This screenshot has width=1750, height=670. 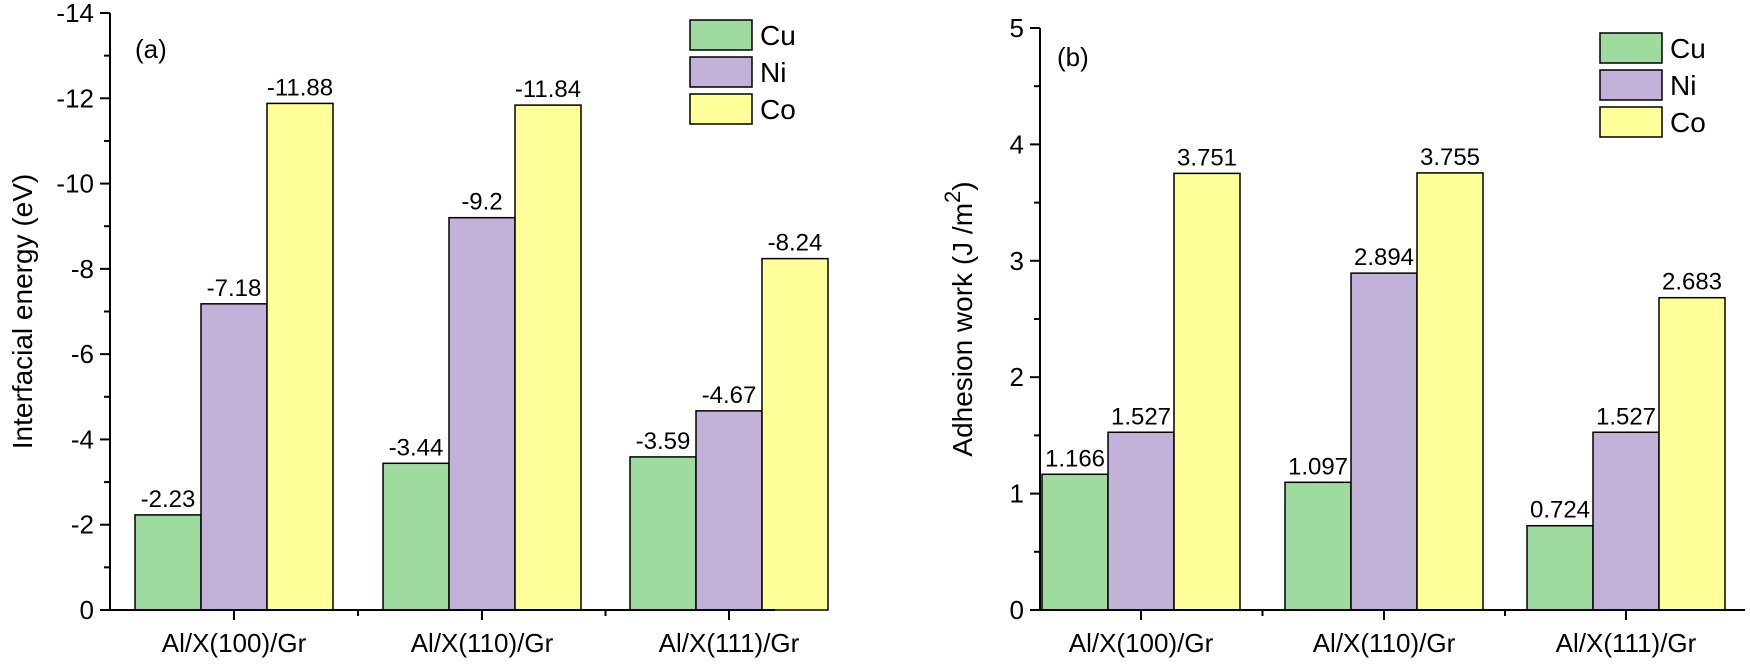 I want to click on data-label-cu-3: -3.59, so click(x=663, y=441).